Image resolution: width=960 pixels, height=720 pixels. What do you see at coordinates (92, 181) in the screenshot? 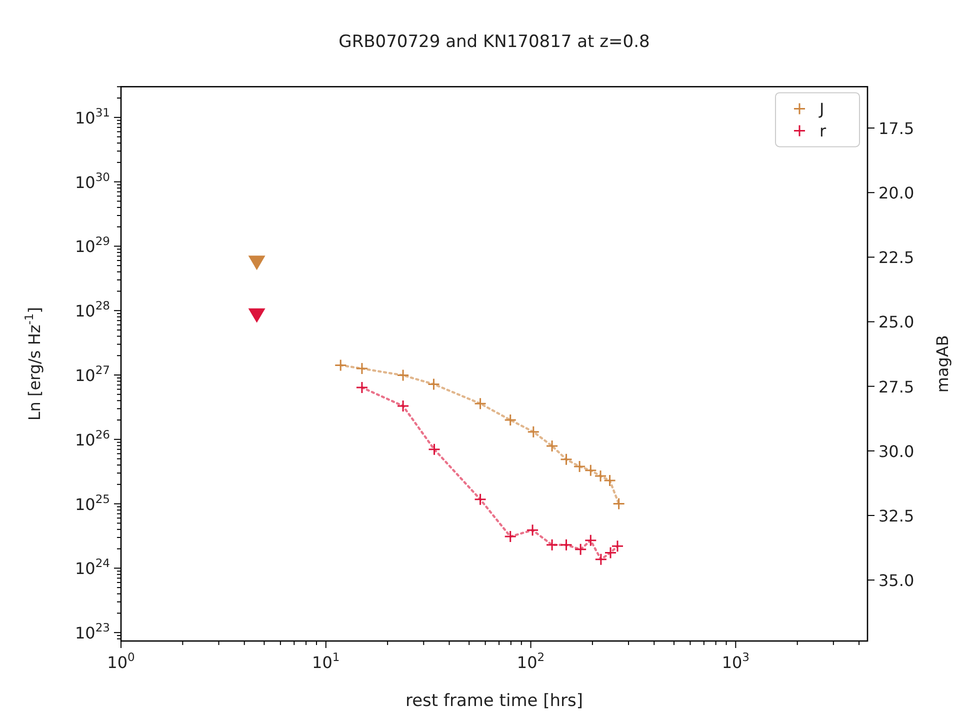
I see `y-tick-label: 10$^{30}$` at bounding box center [92, 181].